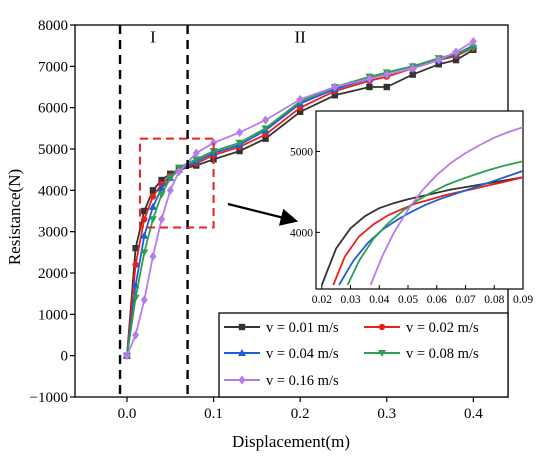 The image size is (550, 461). What do you see at coordinates (301, 233) in the screenshot?
I see `inset-y-tick-label: 4000` at bounding box center [301, 233].